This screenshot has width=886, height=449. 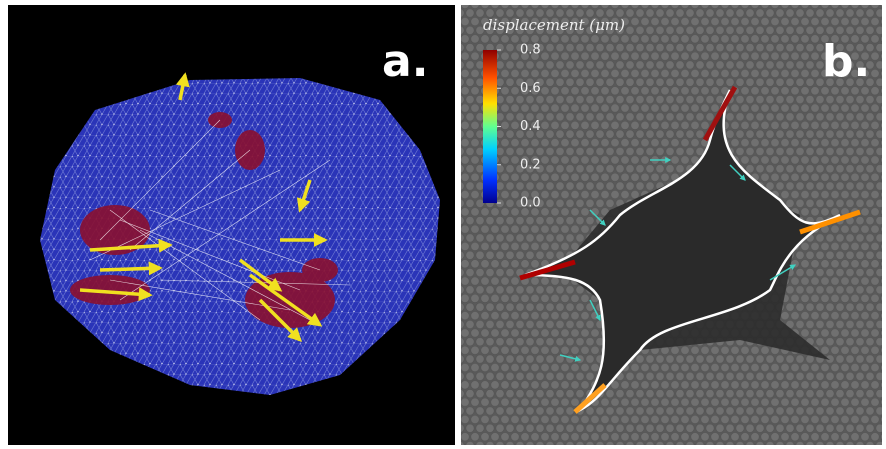 What do you see at coordinates (530, 126) in the screenshot?
I see `colorbar-tick-label: 0.4` at bounding box center [530, 126].